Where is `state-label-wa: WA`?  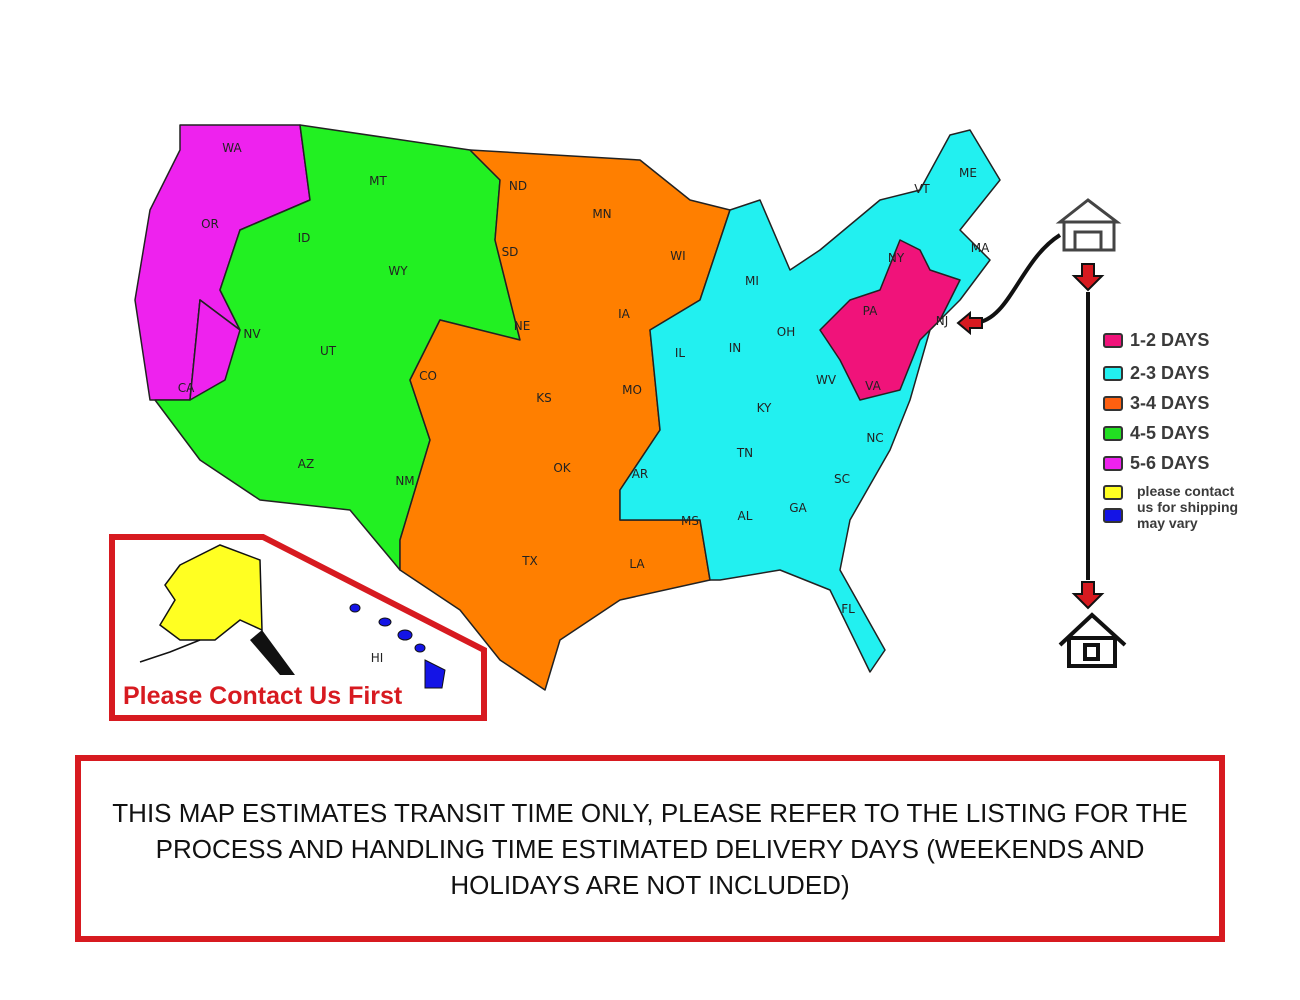
state-label-wa: WA is located at coordinates (232, 148).